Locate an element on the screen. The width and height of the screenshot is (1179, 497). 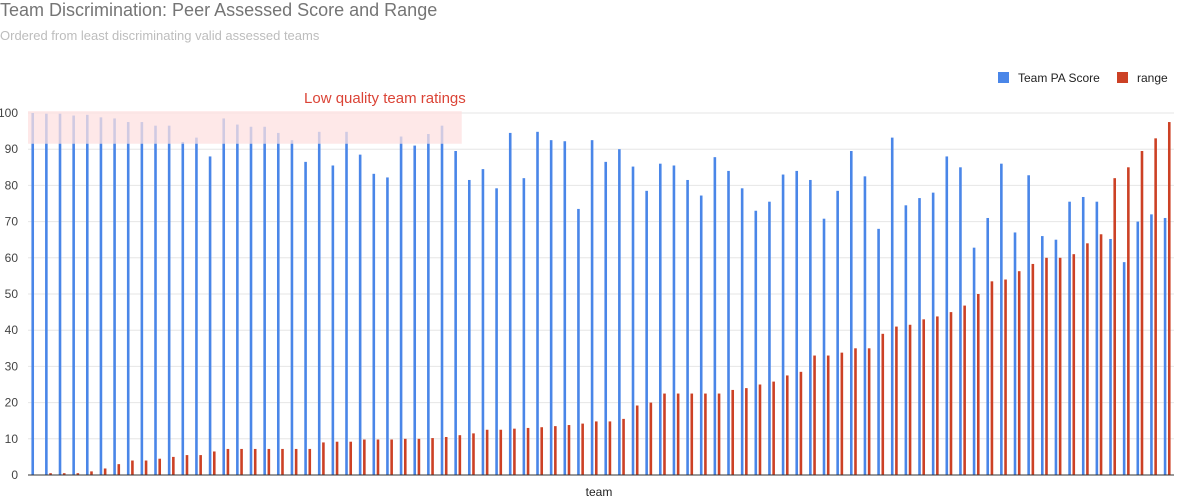
y-tick-label: 90 is located at coordinates (12, 149).